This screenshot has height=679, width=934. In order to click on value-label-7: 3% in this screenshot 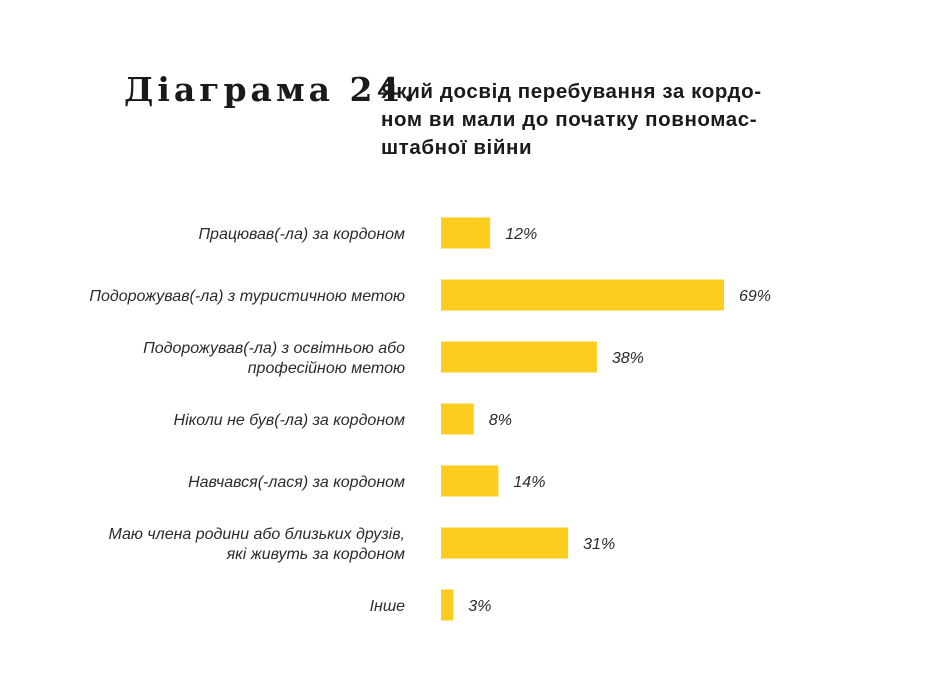, I will do `click(479, 606)`.